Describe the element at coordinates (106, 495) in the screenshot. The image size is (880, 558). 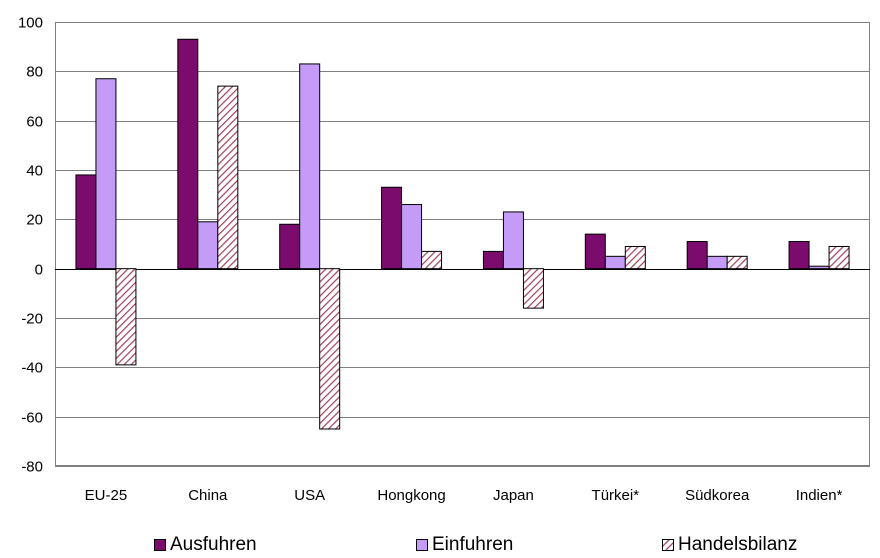
I see `x-tick-label: EU-25` at that location.